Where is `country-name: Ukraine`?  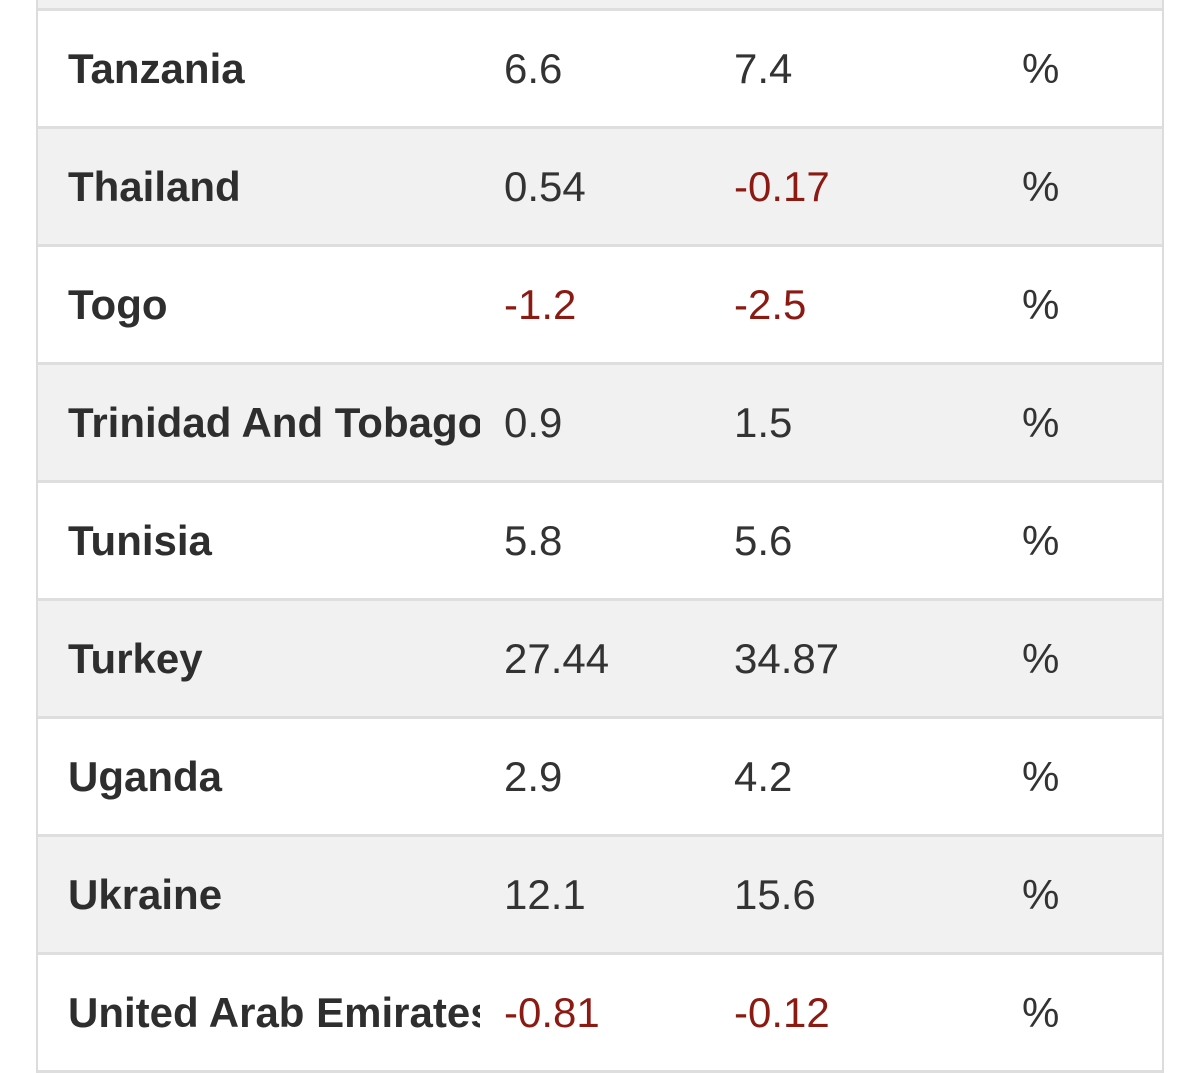 country-name: Ukraine is located at coordinates (145, 894).